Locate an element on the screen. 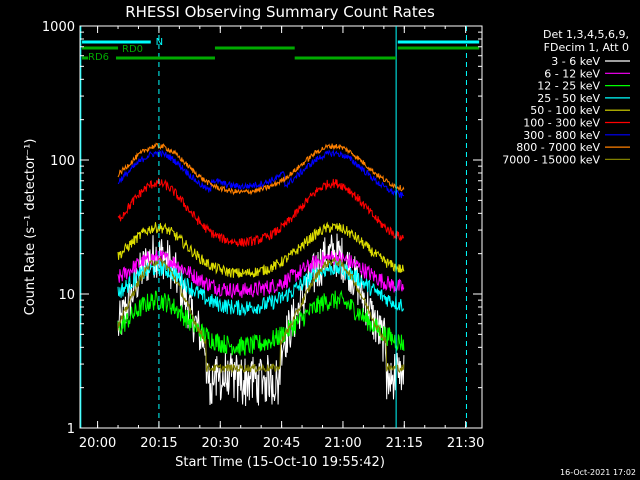  legend-label: 300 - 800 keV is located at coordinates (561, 135).